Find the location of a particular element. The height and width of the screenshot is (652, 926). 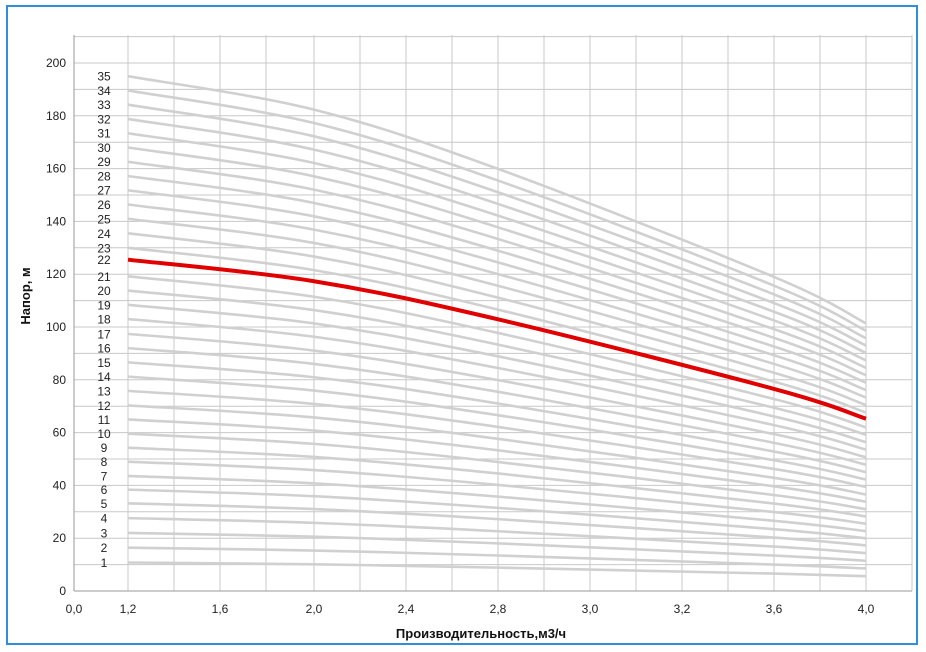

y-tick-label: 140 is located at coordinates (56, 221).